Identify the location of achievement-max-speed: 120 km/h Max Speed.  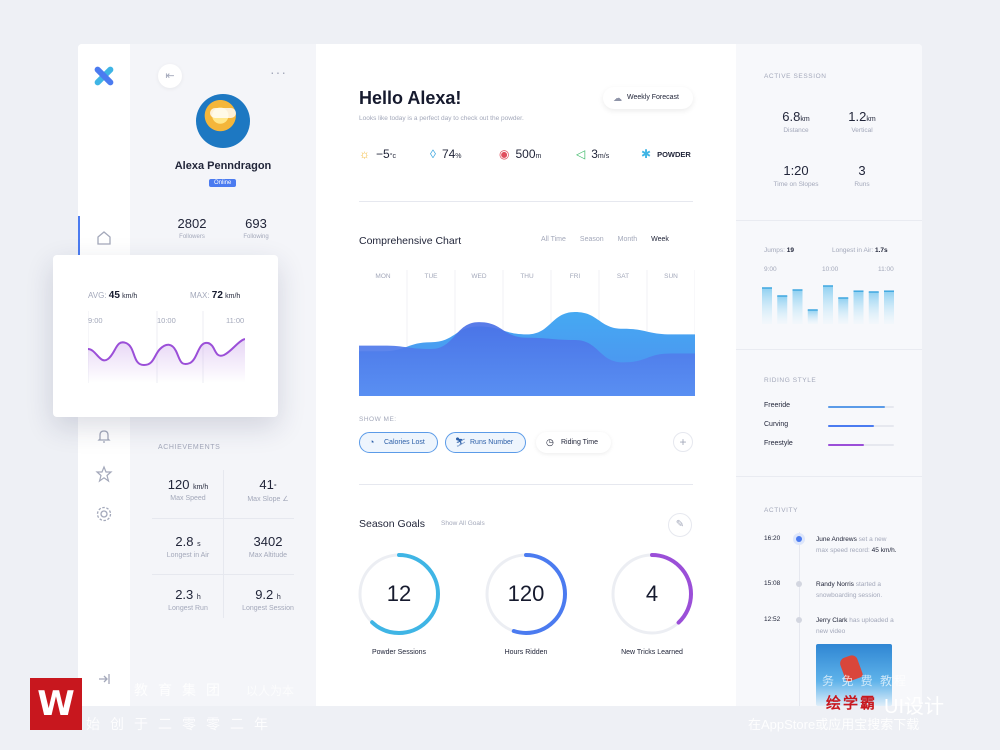
(188, 489).